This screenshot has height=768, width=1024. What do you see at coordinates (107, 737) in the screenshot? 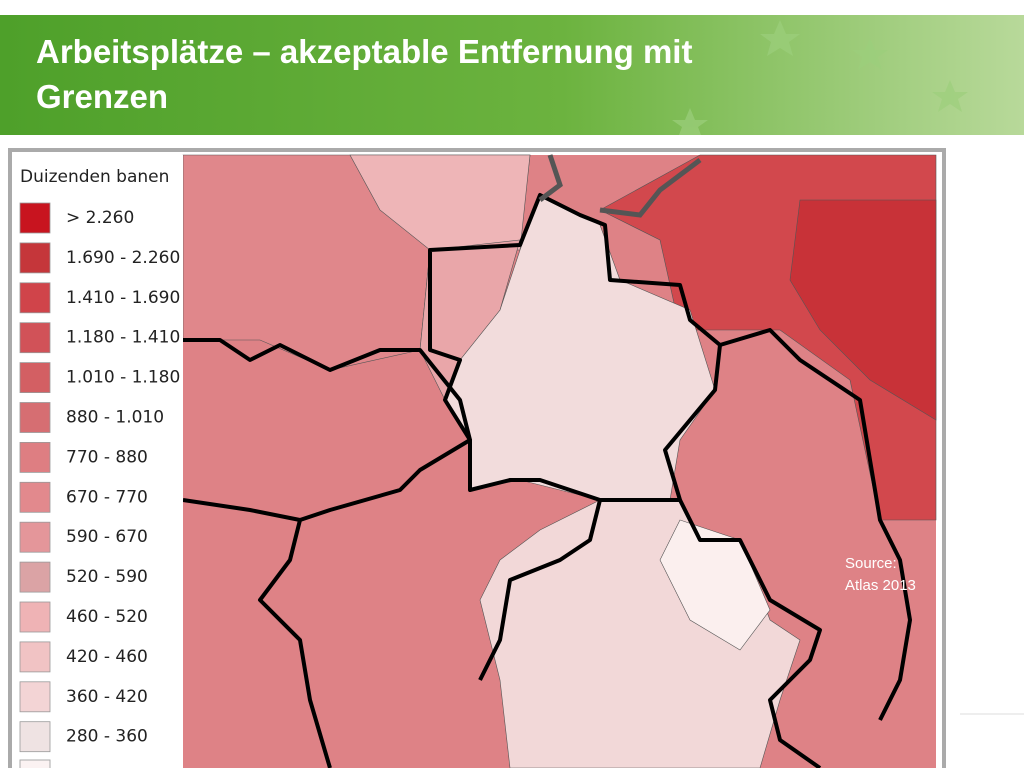
I see `legend-label: 280 - 360` at bounding box center [107, 737].